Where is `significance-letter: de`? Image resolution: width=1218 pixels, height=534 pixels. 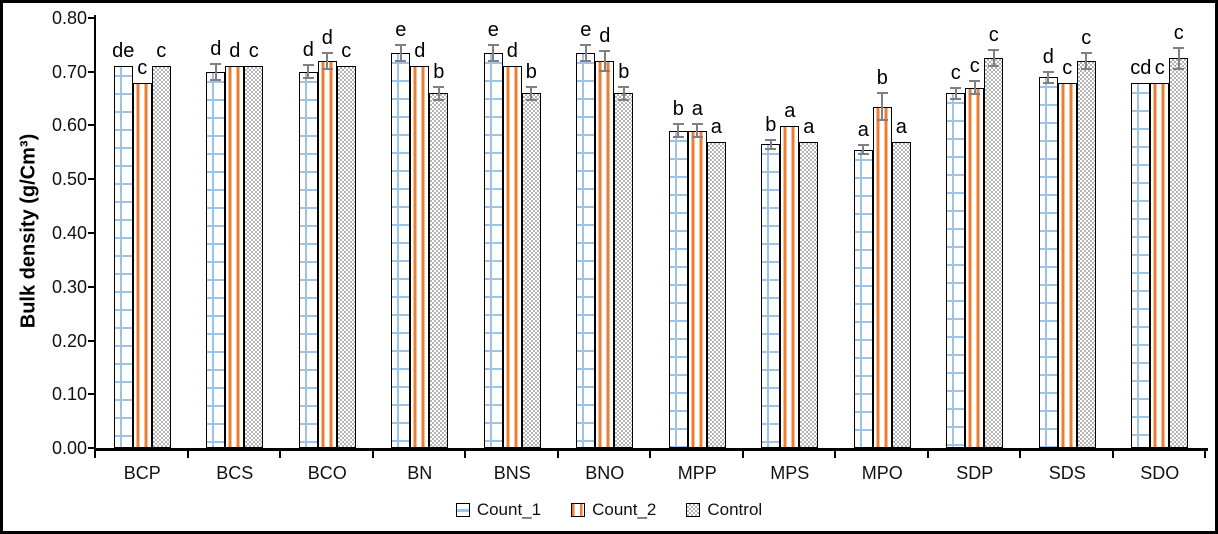 significance-letter: de is located at coordinates (123, 51).